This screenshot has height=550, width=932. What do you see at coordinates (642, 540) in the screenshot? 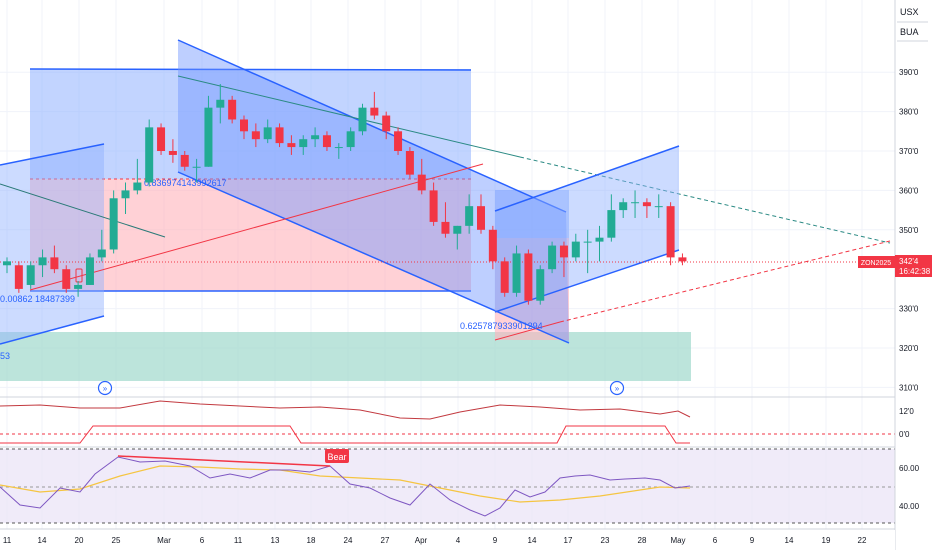
I see `time-tick-label: 28` at bounding box center [642, 540].